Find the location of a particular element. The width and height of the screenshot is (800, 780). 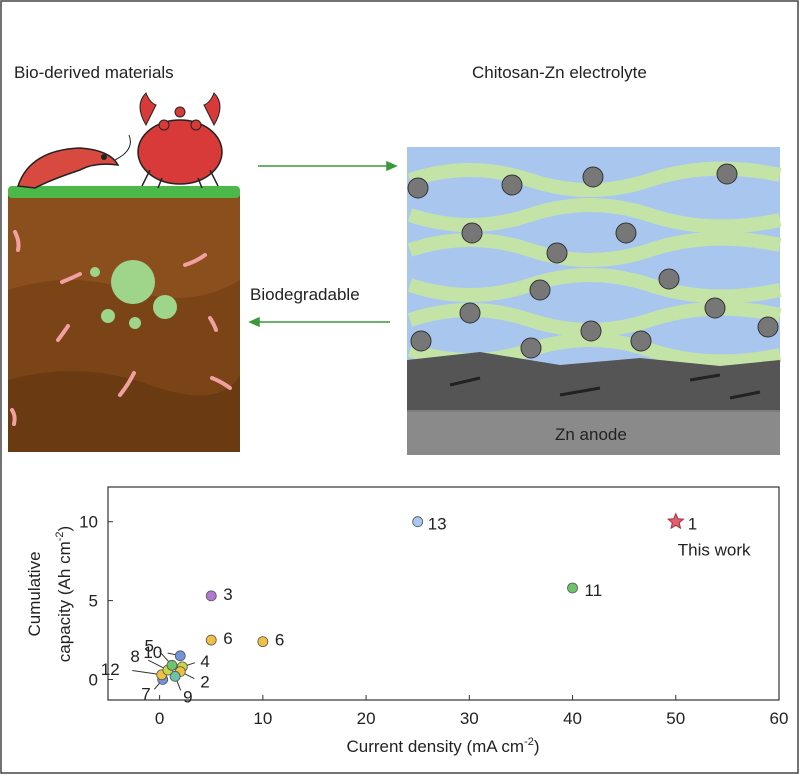

point-label: 12 is located at coordinates (110, 669).